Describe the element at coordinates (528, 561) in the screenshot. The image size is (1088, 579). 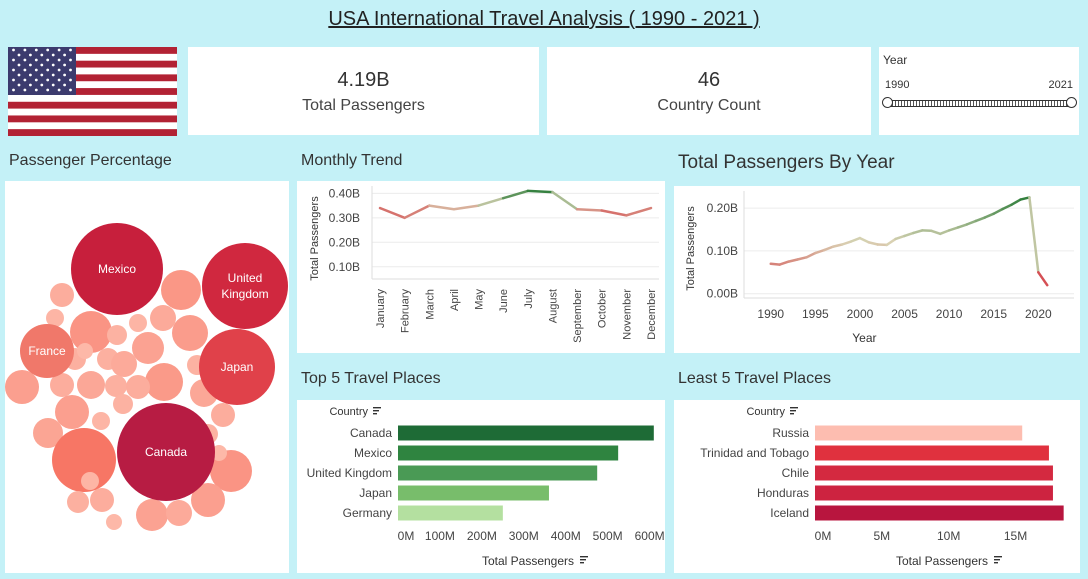
I see `top5-xlabel: Total Passengers` at that location.